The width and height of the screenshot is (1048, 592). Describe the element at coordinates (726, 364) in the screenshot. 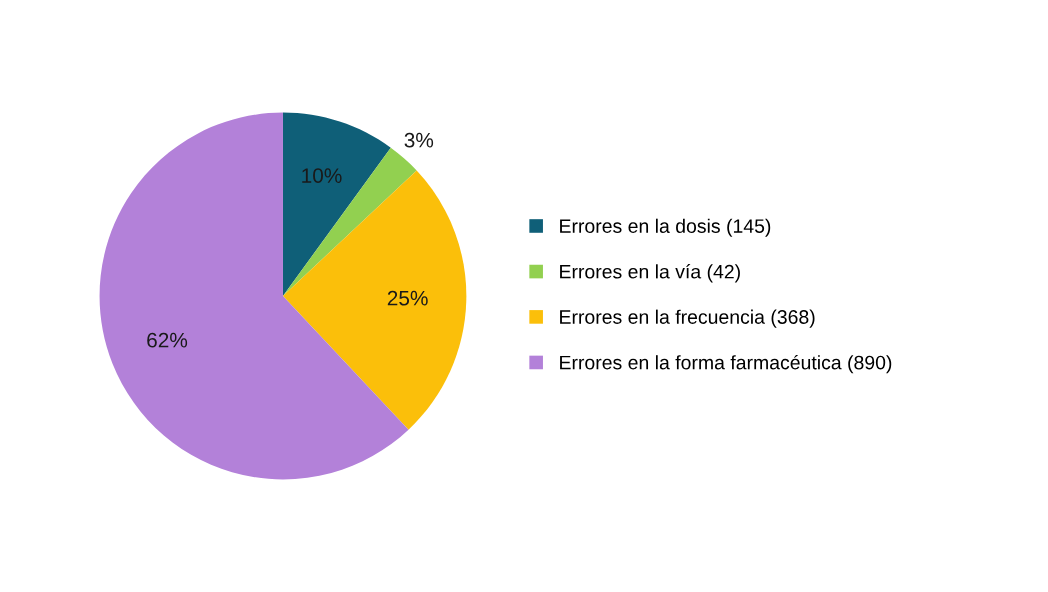

I see `legend-label: Errores en la forma farmacéutica (890)` at that location.